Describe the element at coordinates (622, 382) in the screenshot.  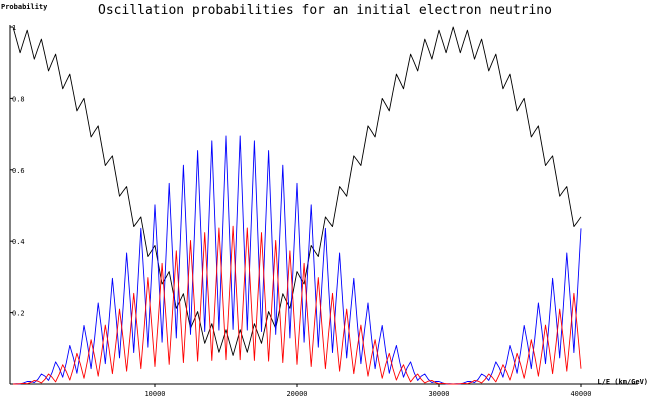
I see `x-axis-label: L/E (km/GeV)` at that location.